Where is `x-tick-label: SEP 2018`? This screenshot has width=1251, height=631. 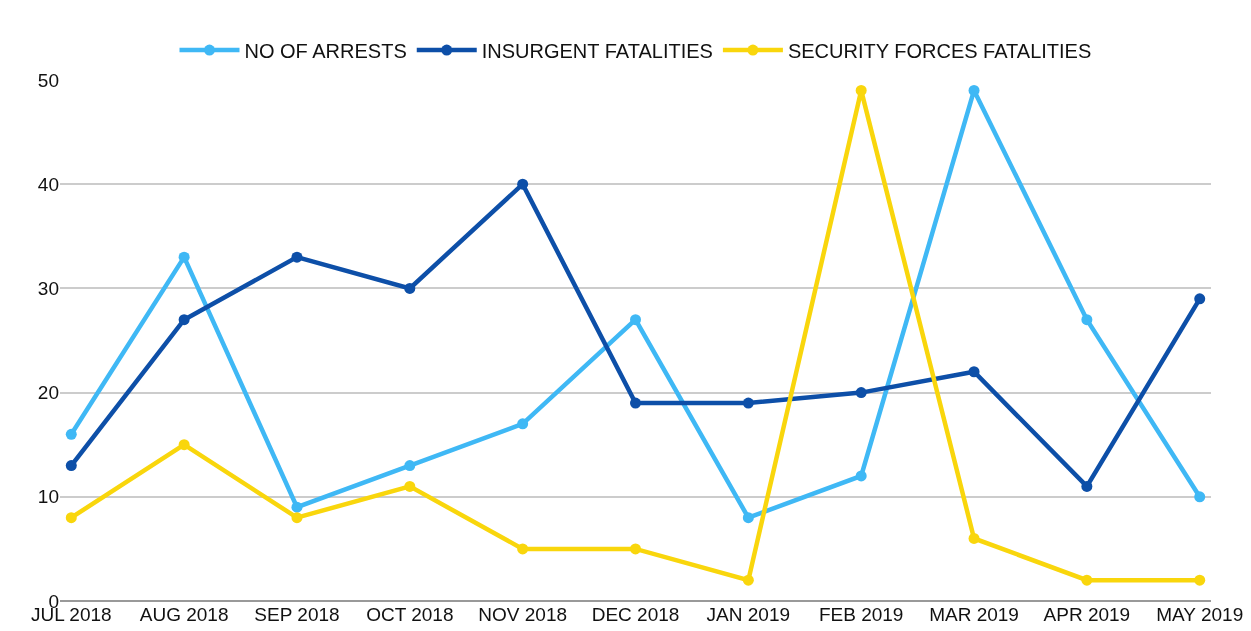
x-tick-label: SEP 2018 is located at coordinates (297, 614).